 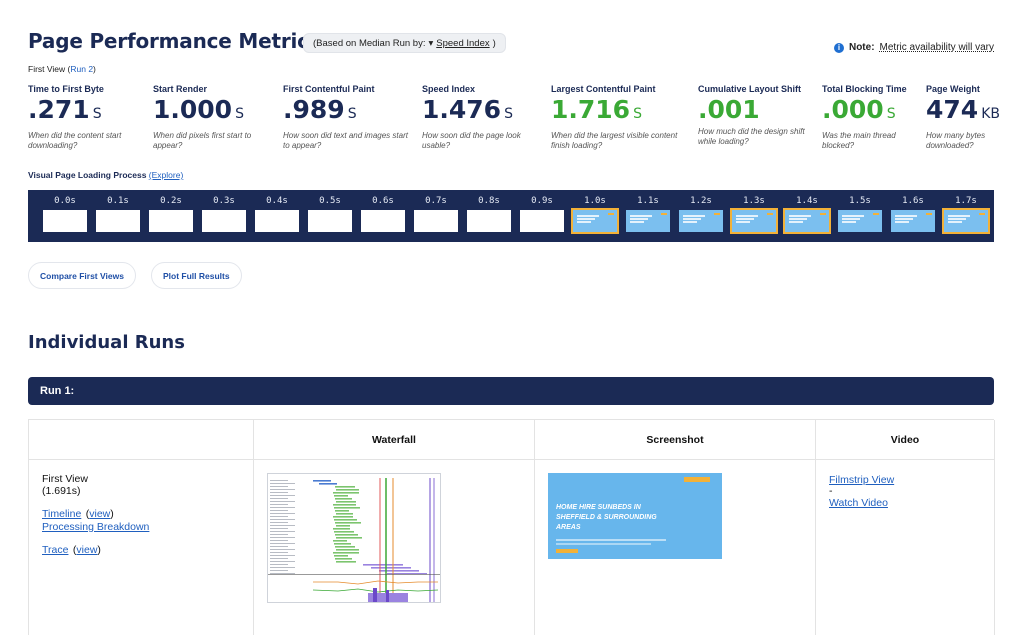 What do you see at coordinates (697, 479) in the screenshot?
I see `screenshot-top-button` at bounding box center [697, 479].